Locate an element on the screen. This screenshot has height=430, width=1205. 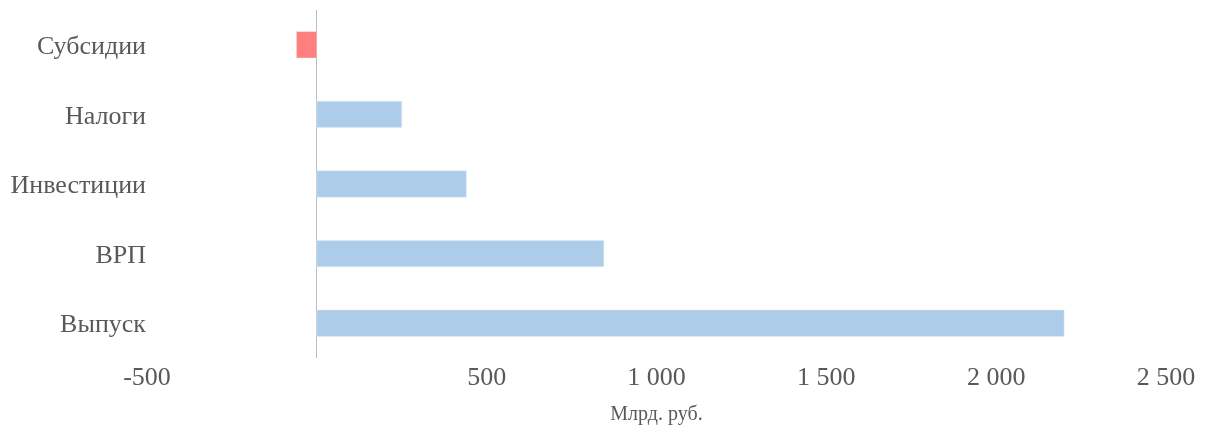
x-tick-label: -500 is located at coordinates (147, 376).